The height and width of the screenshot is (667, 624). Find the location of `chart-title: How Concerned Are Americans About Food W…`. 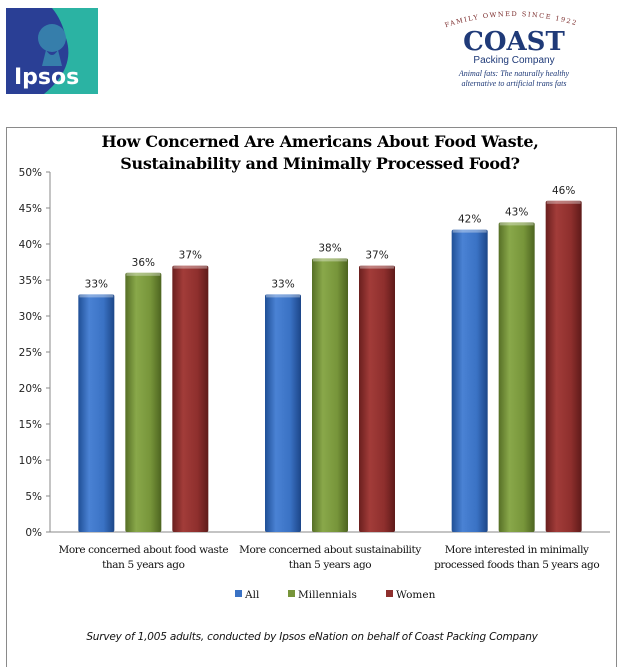

chart-title: How Concerned Are Americans About Food W… is located at coordinates (320, 153).